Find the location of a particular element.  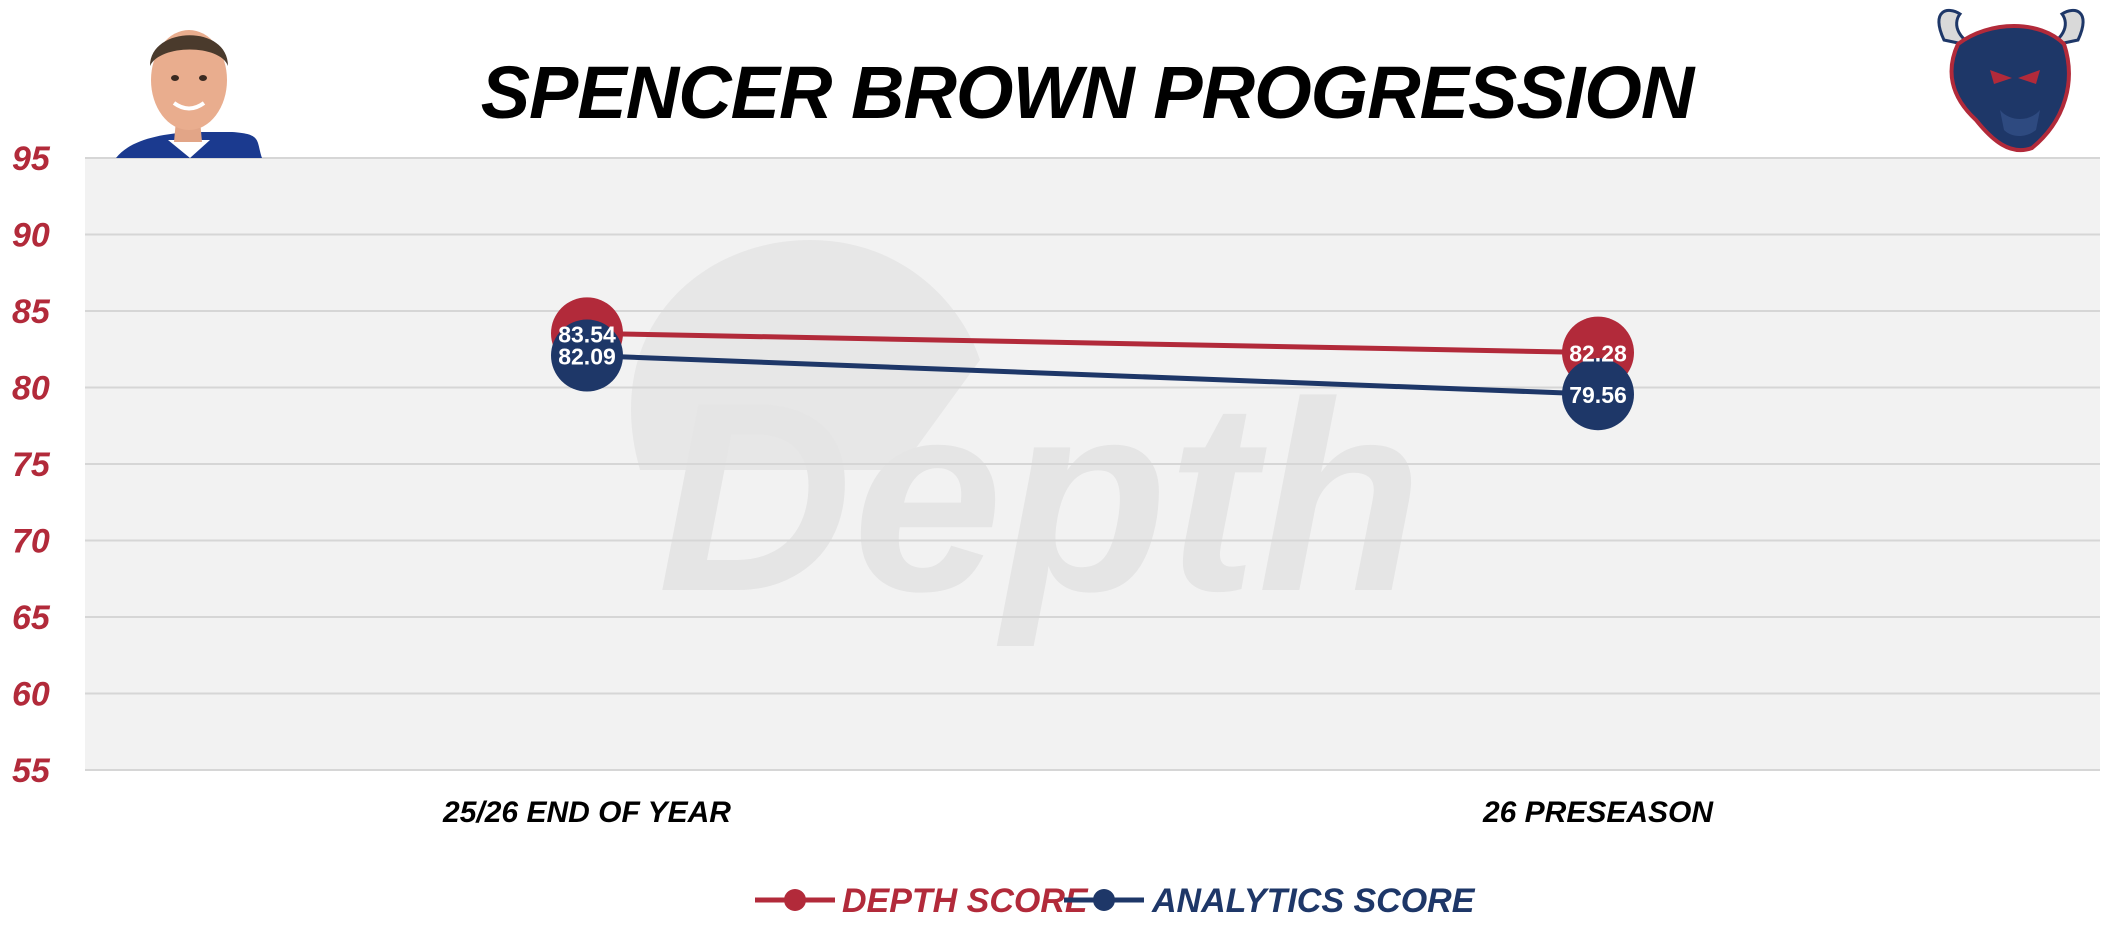

legend-label: ANALYTICS SCORE is located at coordinates (1313, 901).